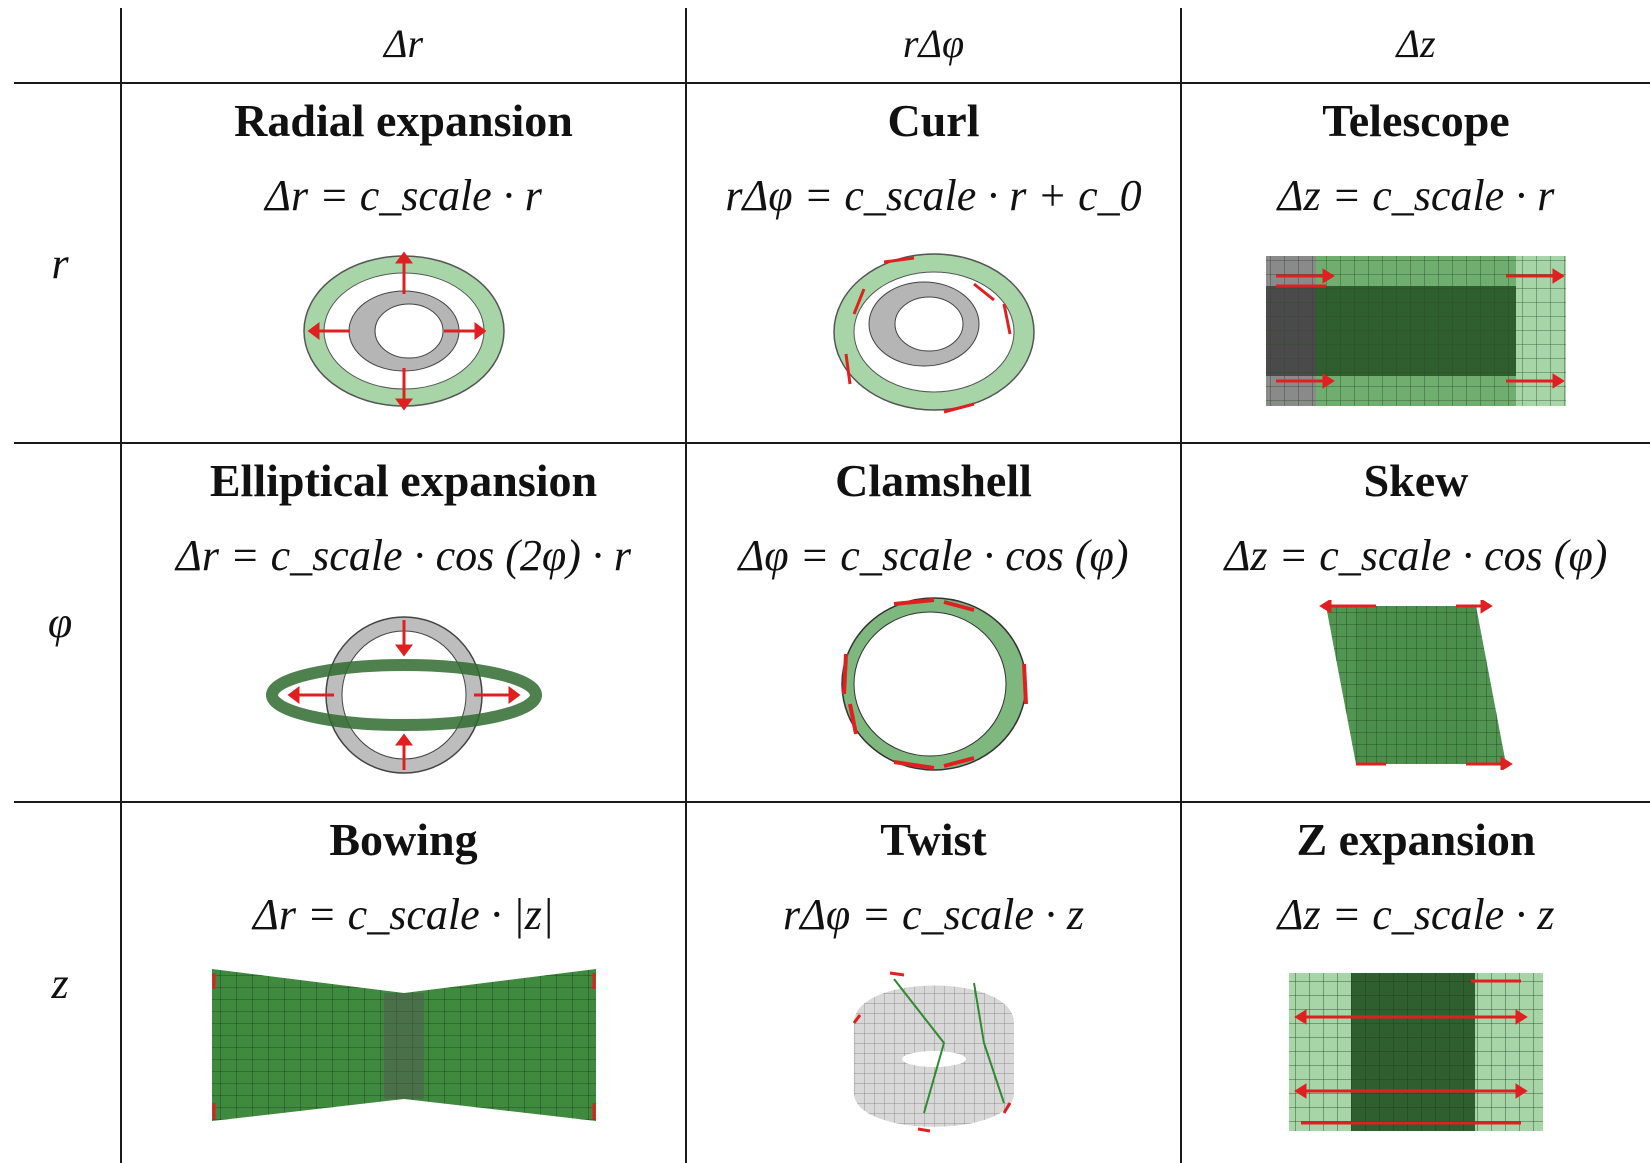  I want to click on cell-formula: Δz = c_scale · cos (φ), so click(1416, 555).